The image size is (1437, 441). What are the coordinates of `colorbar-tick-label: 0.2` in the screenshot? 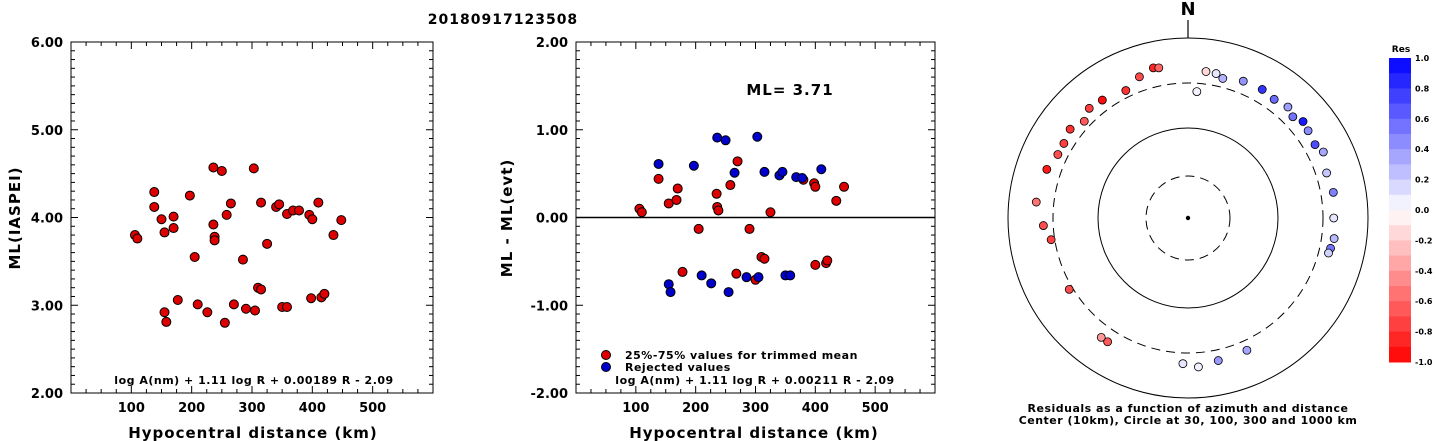 It's located at (1422, 180).